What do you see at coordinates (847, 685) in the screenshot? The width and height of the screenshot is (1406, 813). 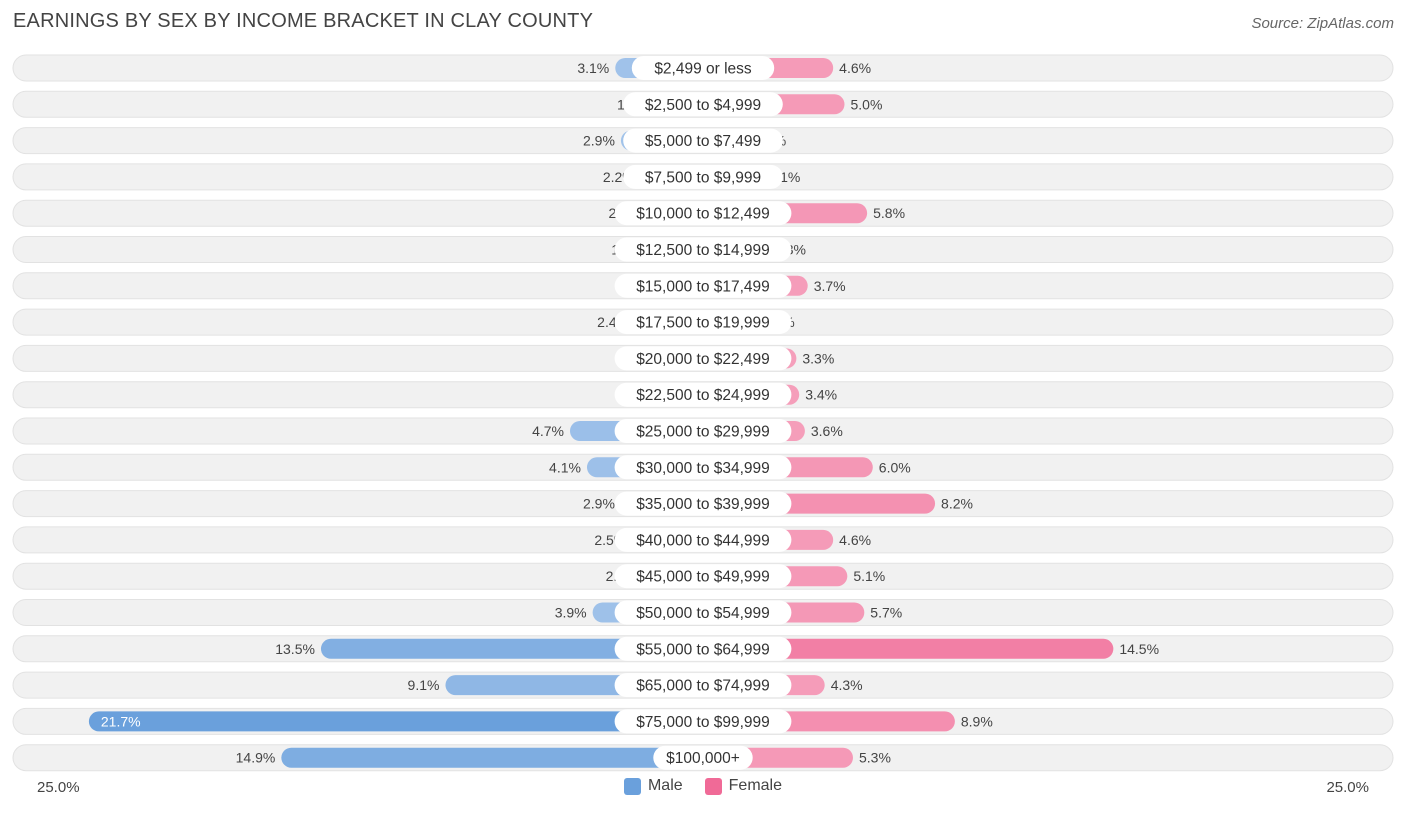 I see `female-value-label: 4.3%` at bounding box center [847, 685].